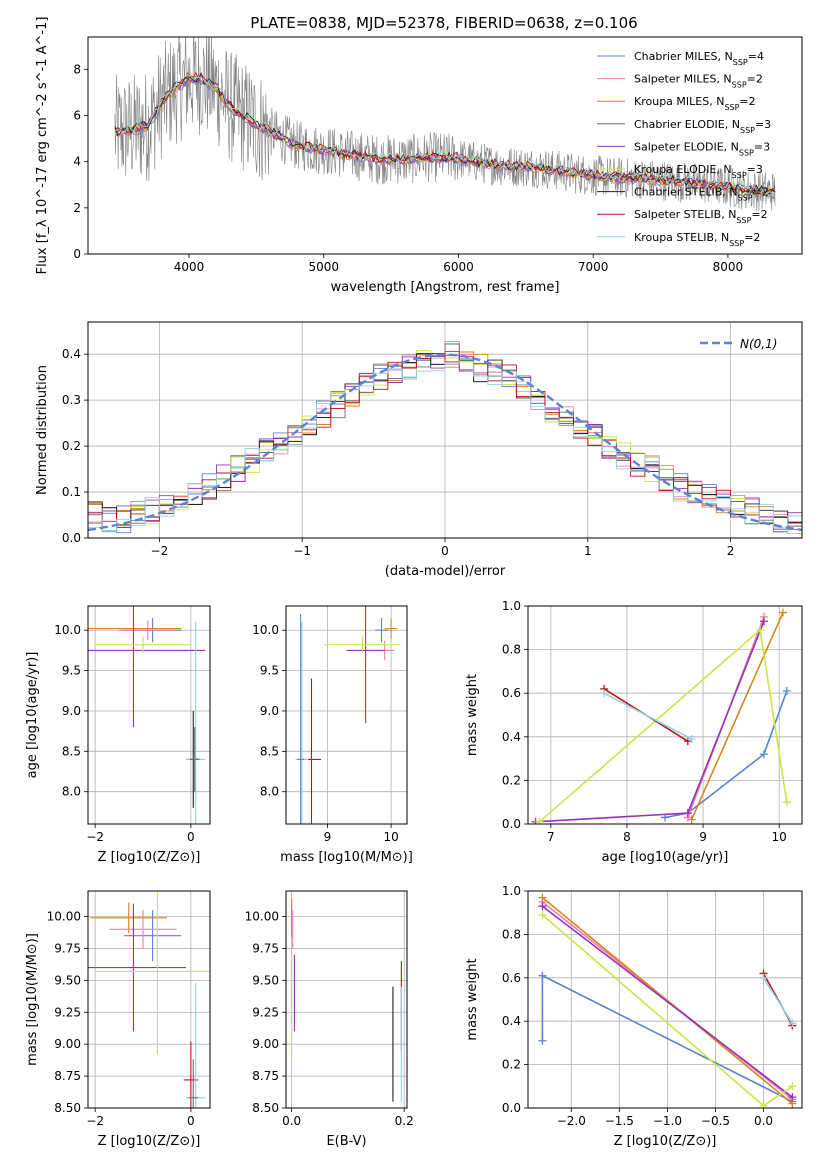 This screenshot has height=1170, width=819. Describe the element at coordinates (731, 551) in the screenshot. I see `x-tick-label: 2` at that location.